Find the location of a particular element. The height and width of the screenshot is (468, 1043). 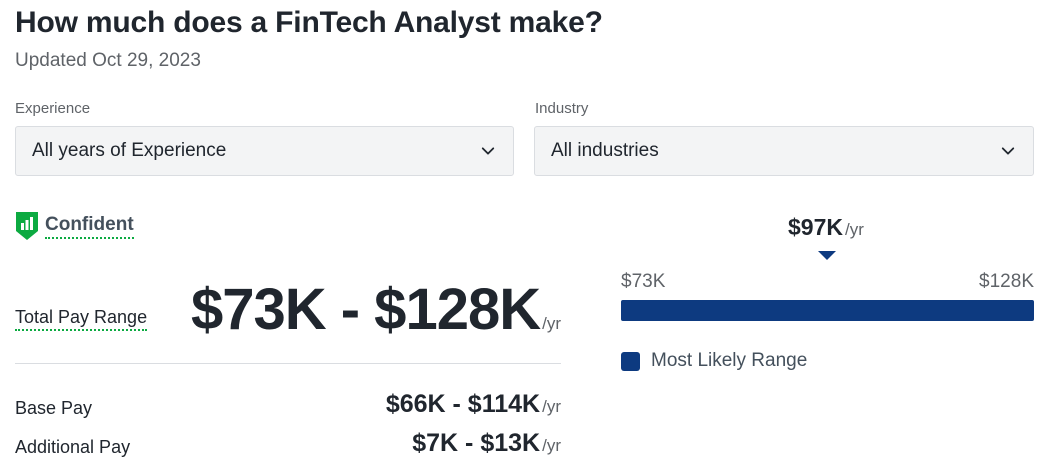

total-pay-range: $73K - $128K /yr is located at coordinates (376, 309).